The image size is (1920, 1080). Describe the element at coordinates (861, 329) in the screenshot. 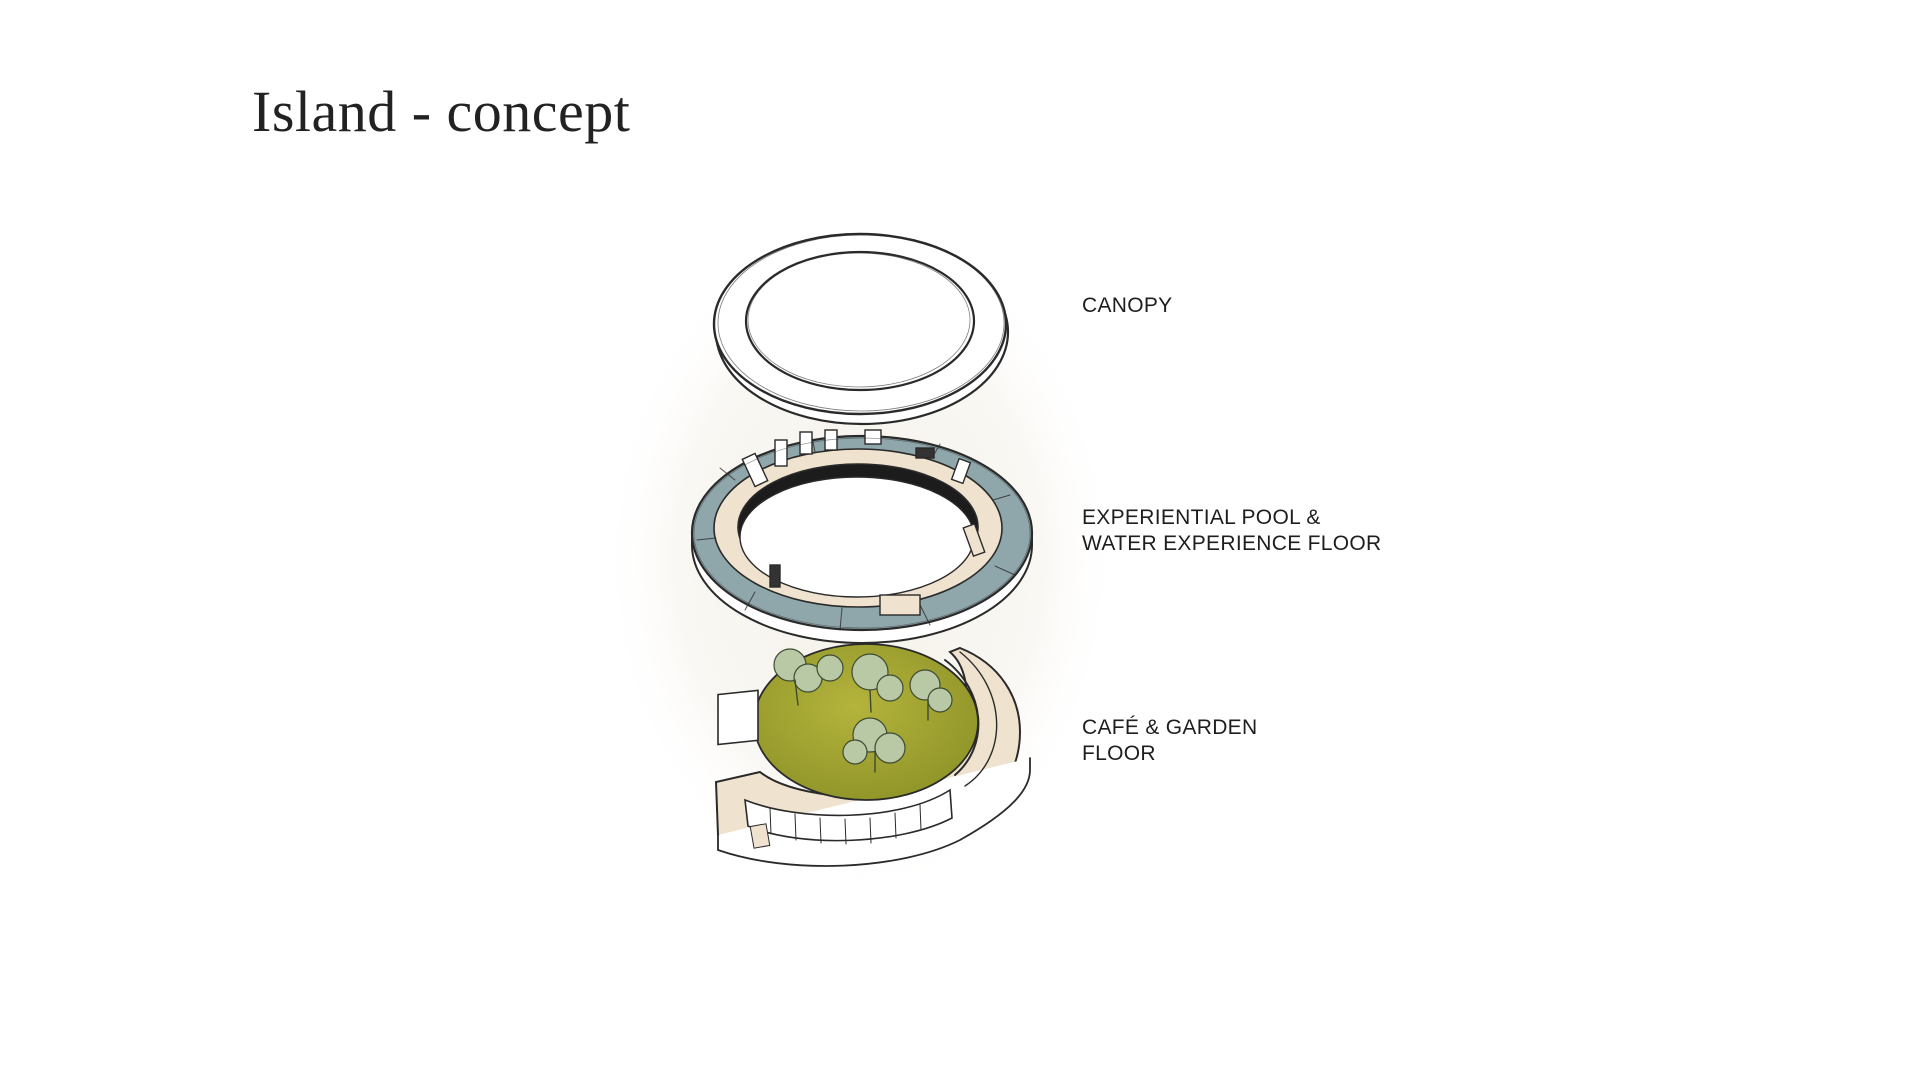

I see `canopy-layer` at that location.